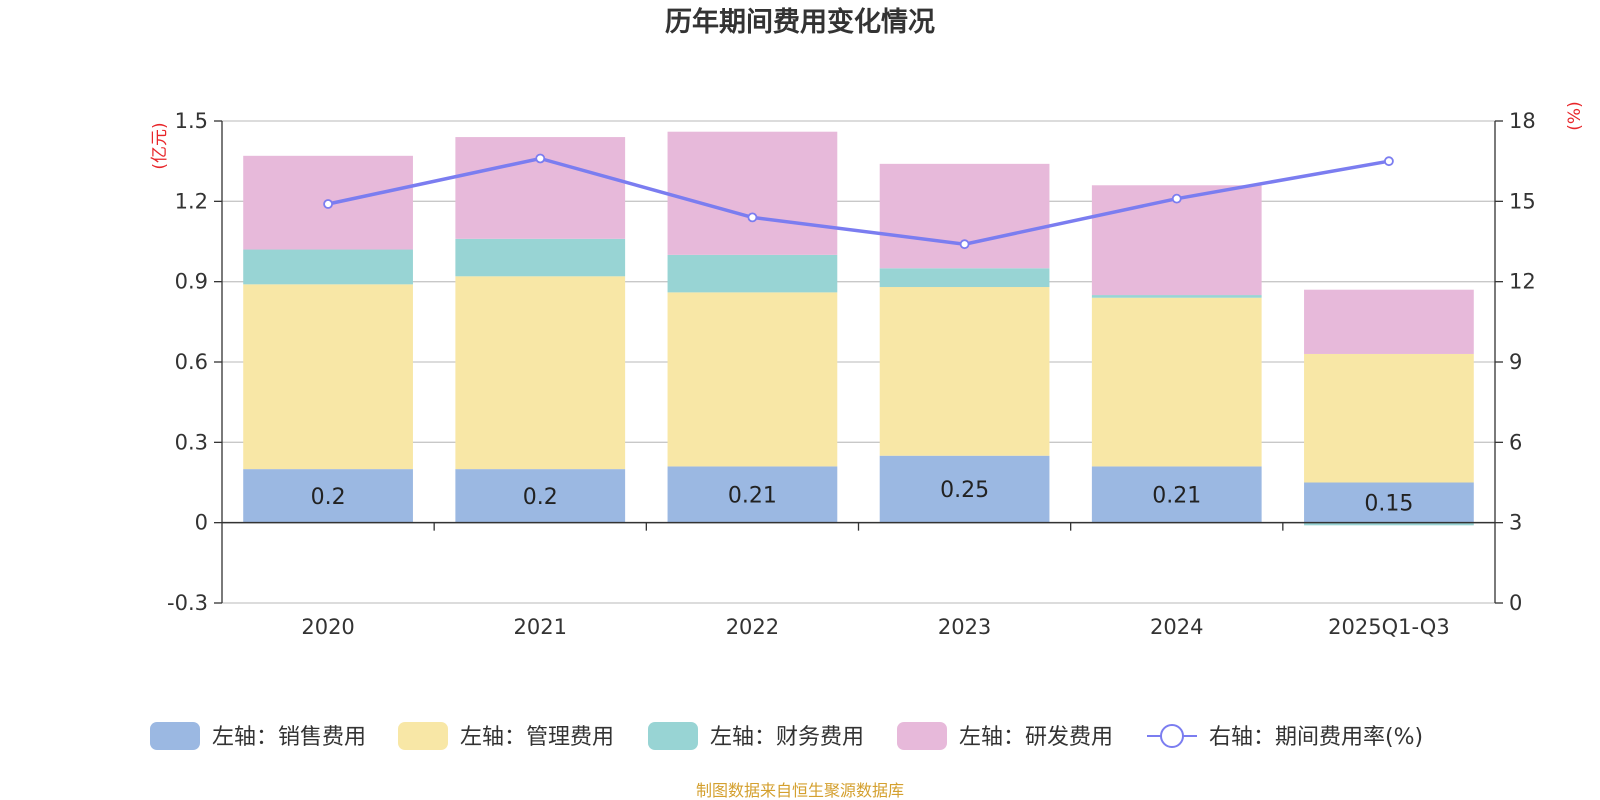 This screenshot has height=800, width=1600. I want to click on category-label: 2025Q1-Q3, so click(1389, 627).